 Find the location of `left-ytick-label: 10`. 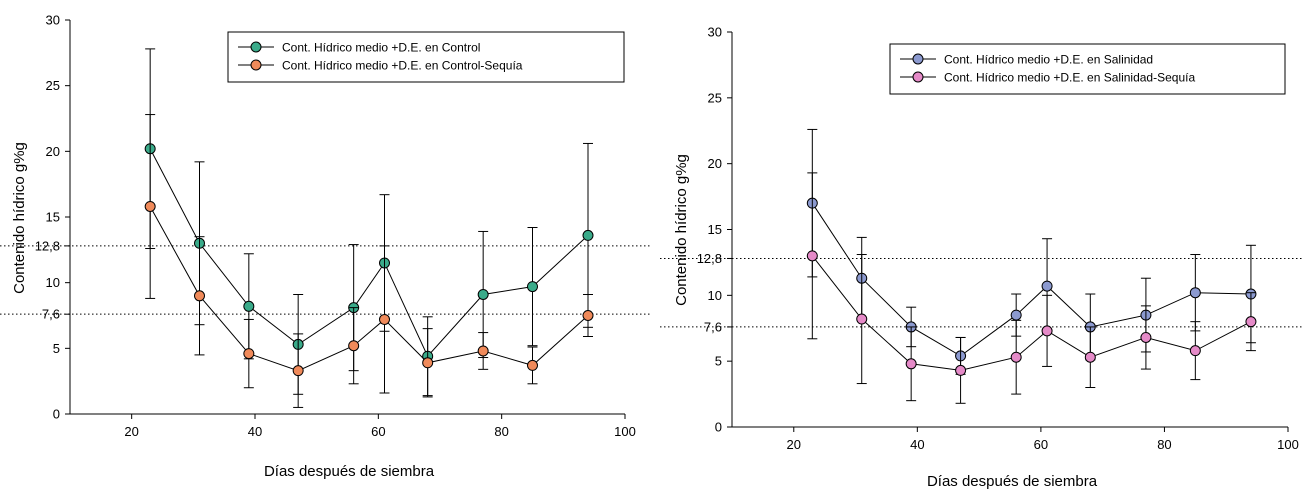

left-ytick-label: 10 is located at coordinates (53, 282).